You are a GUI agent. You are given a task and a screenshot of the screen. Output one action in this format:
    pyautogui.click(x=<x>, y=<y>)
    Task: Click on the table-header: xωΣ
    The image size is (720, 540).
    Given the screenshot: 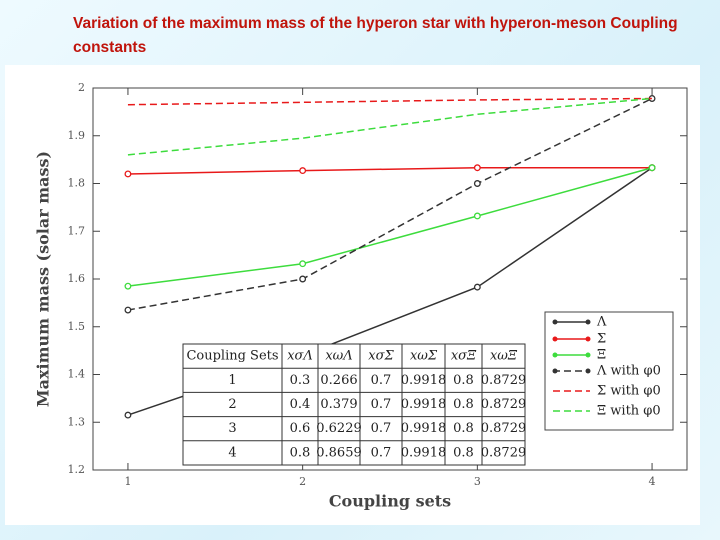 What is the action you would take?
    pyautogui.click(x=424, y=356)
    